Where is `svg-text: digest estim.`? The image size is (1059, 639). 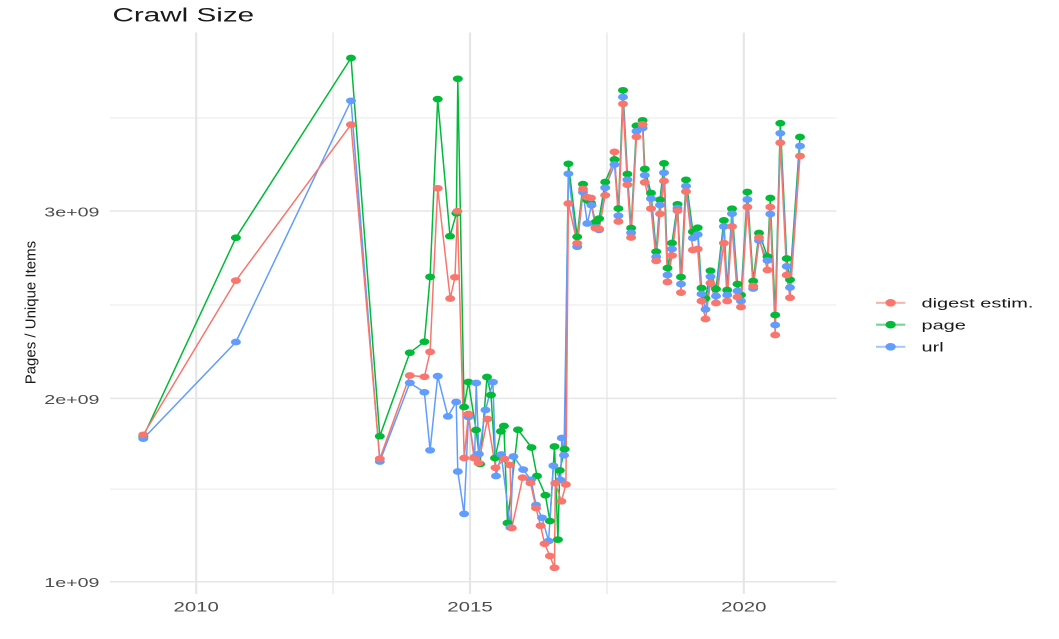 svg-text: digest estim. is located at coordinates (977, 303).